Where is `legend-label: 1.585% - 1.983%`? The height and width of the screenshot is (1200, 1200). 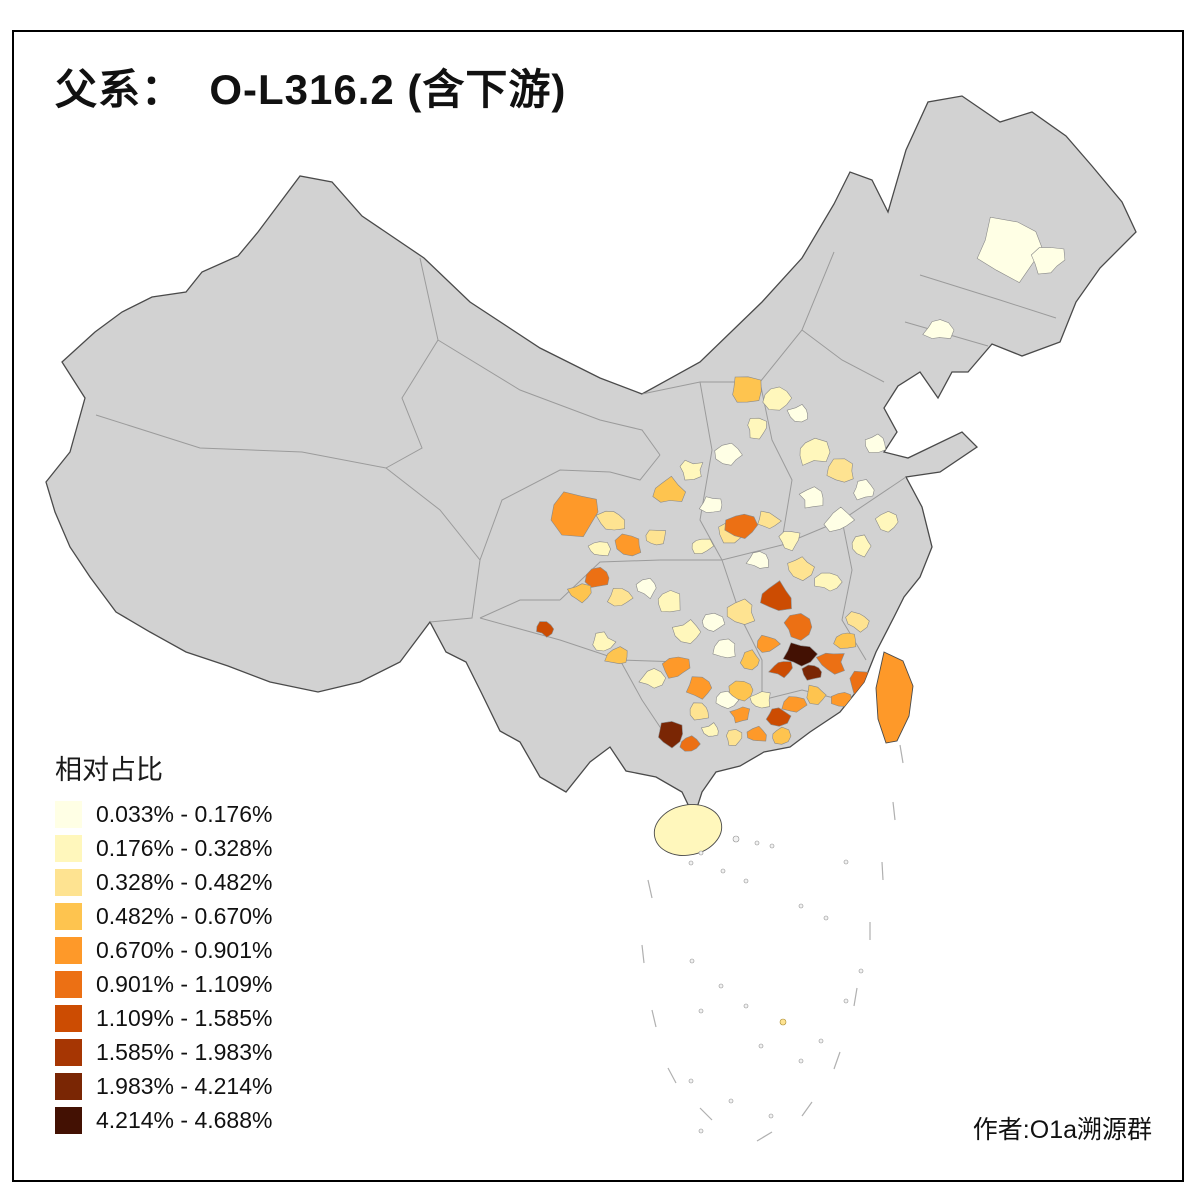
legend-label: 1.585% - 1.983% is located at coordinates (184, 1052).